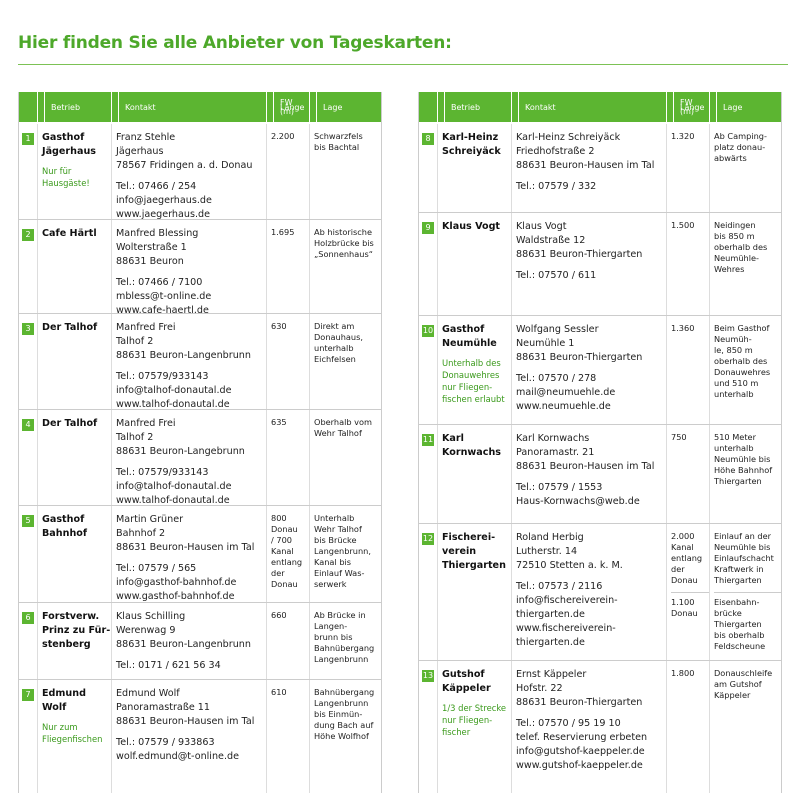 The height and width of the screenshot is (793, 800). What do you see at coordinates (453, 438) in the screenshot?
I see `business-name: Karl` at bounding box center [453, 438].